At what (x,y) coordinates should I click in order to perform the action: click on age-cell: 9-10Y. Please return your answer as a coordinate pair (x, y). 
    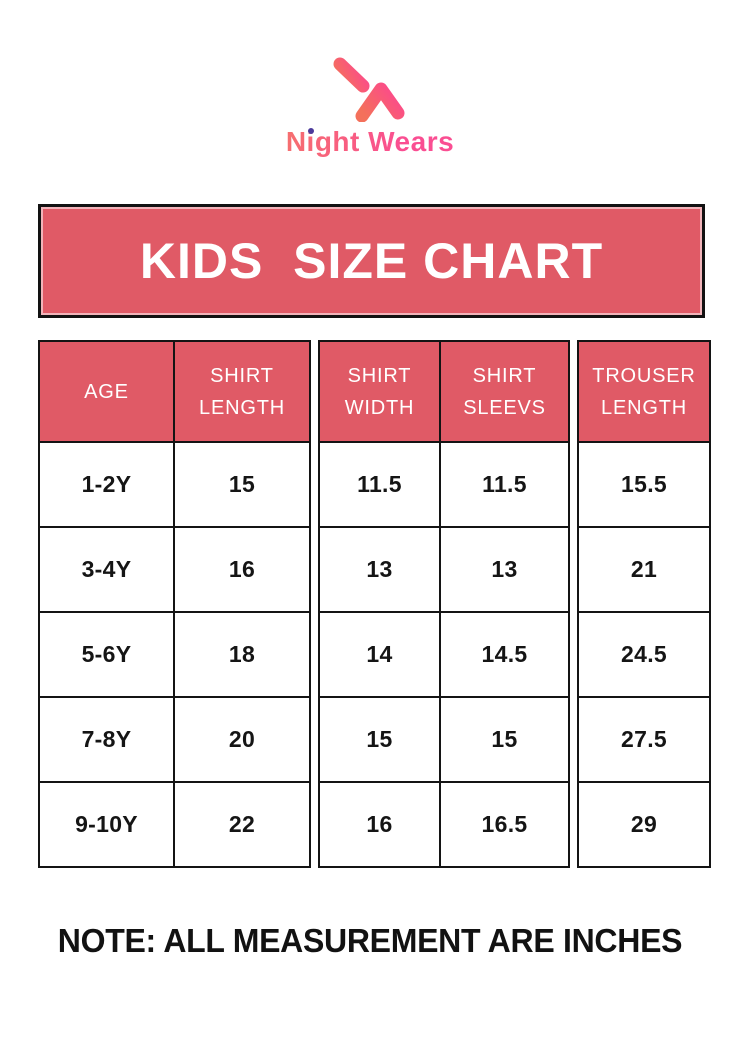
    Looking at the image, I should click on (106, 824).